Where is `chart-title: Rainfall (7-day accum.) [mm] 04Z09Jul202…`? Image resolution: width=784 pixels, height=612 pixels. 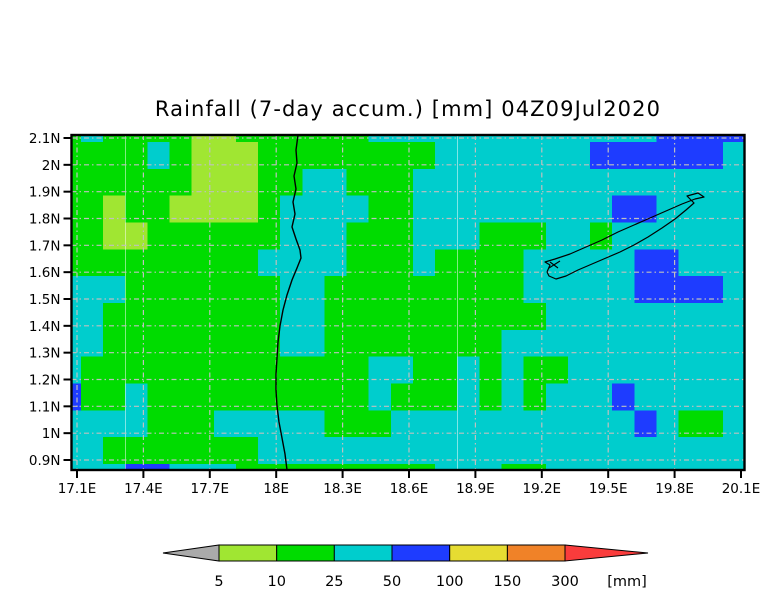 chart-title: Rainfall (7-day accum.) [mm] 04Z09Jul202… is located at coordinates (408, 109).